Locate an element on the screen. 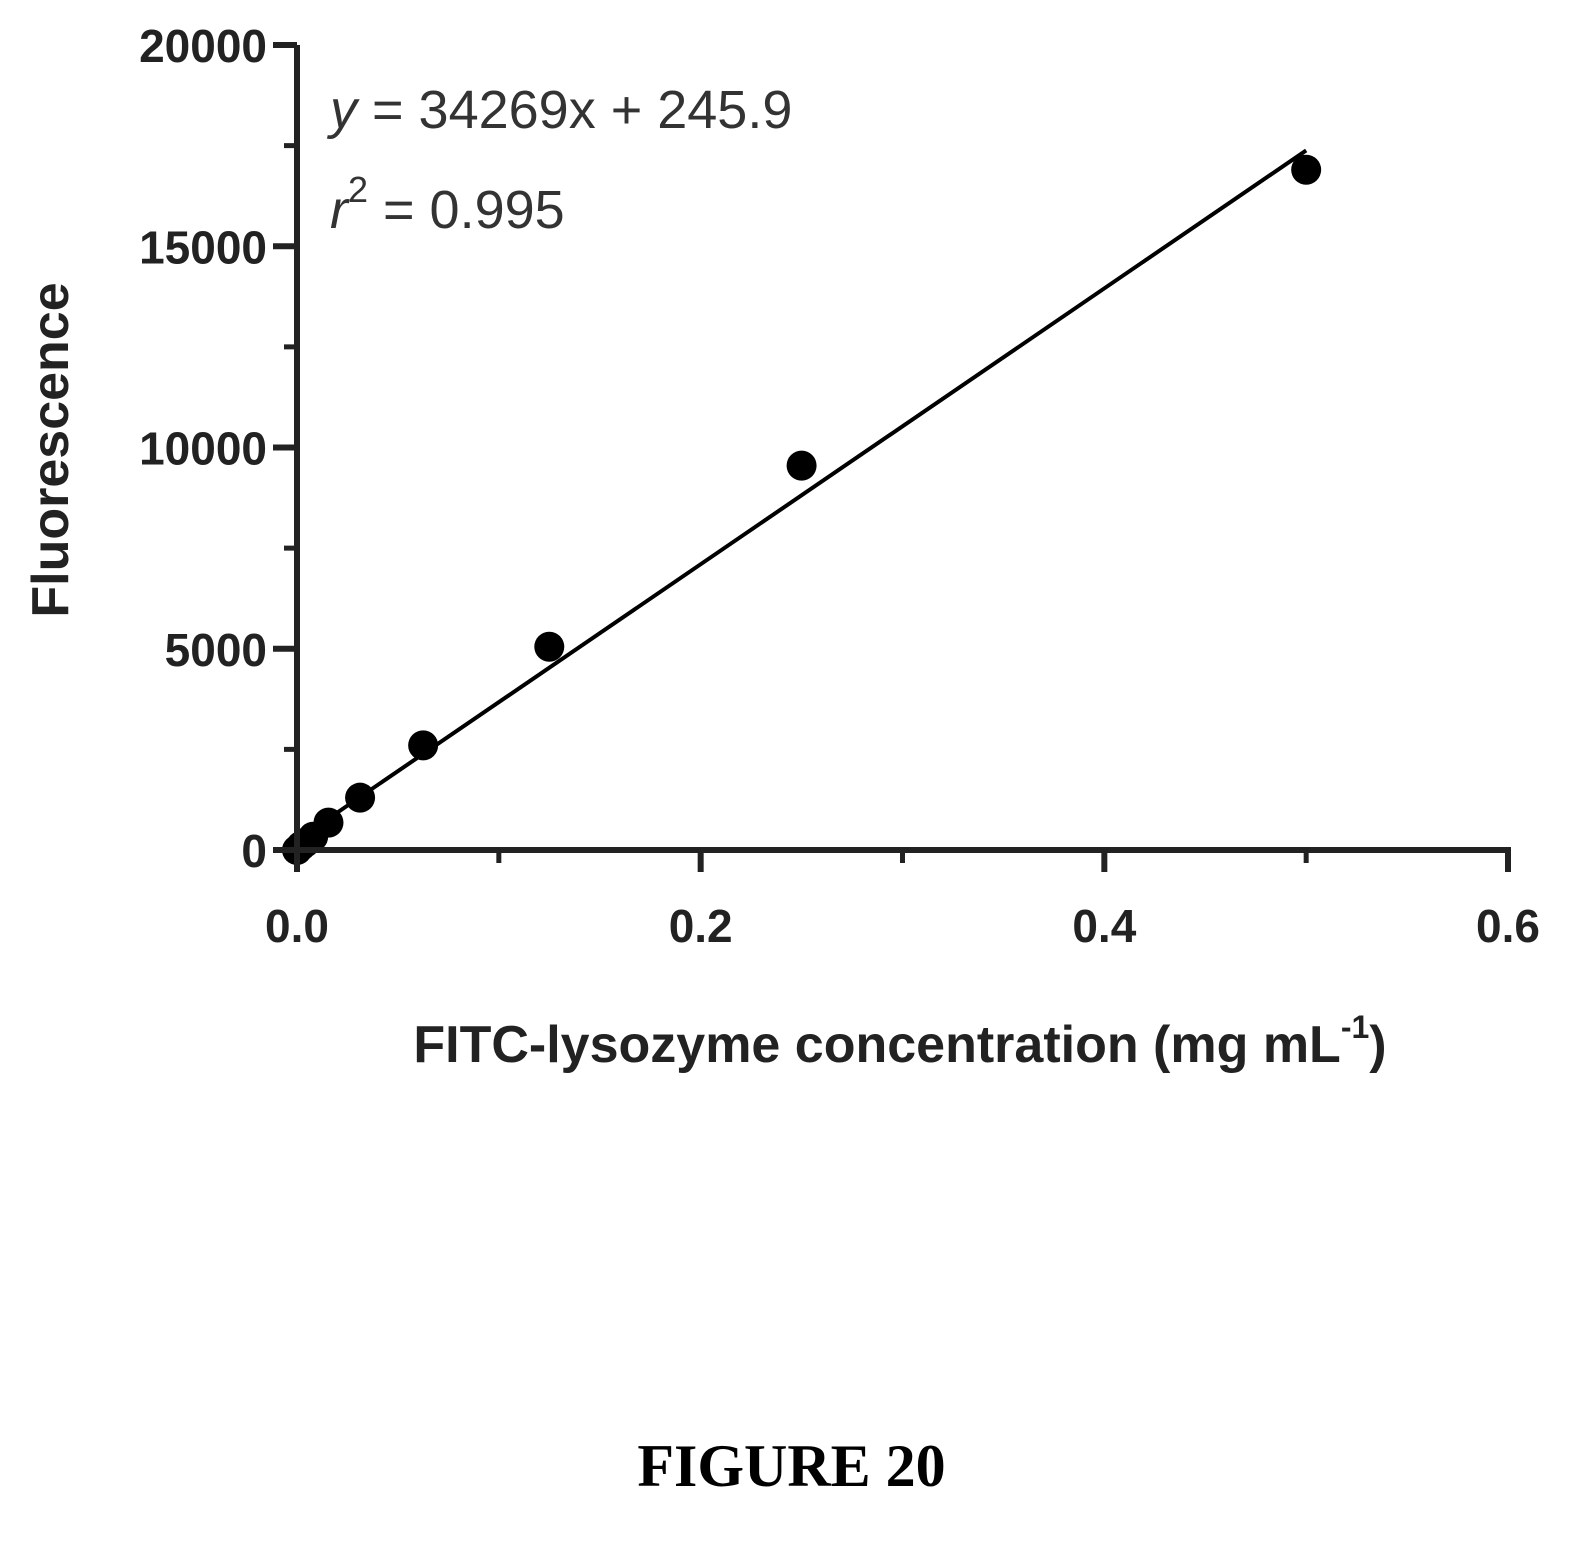  r-squared-variable: r is located at coordinates (340, 210).